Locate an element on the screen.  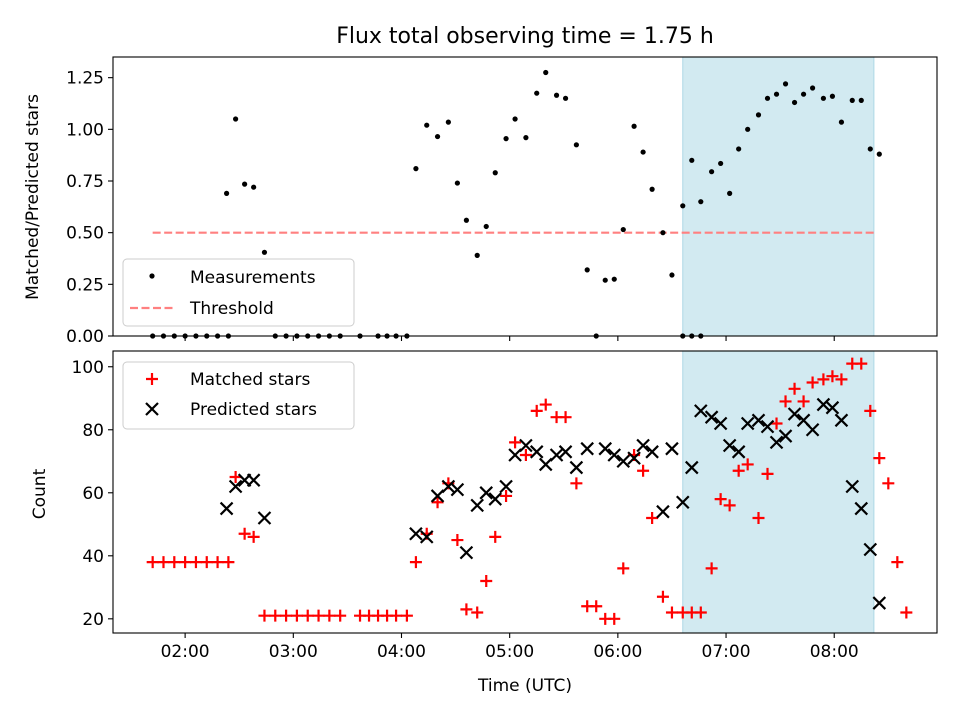
top-y-tick-label: 0.00 is located at coordinates (85, 337).